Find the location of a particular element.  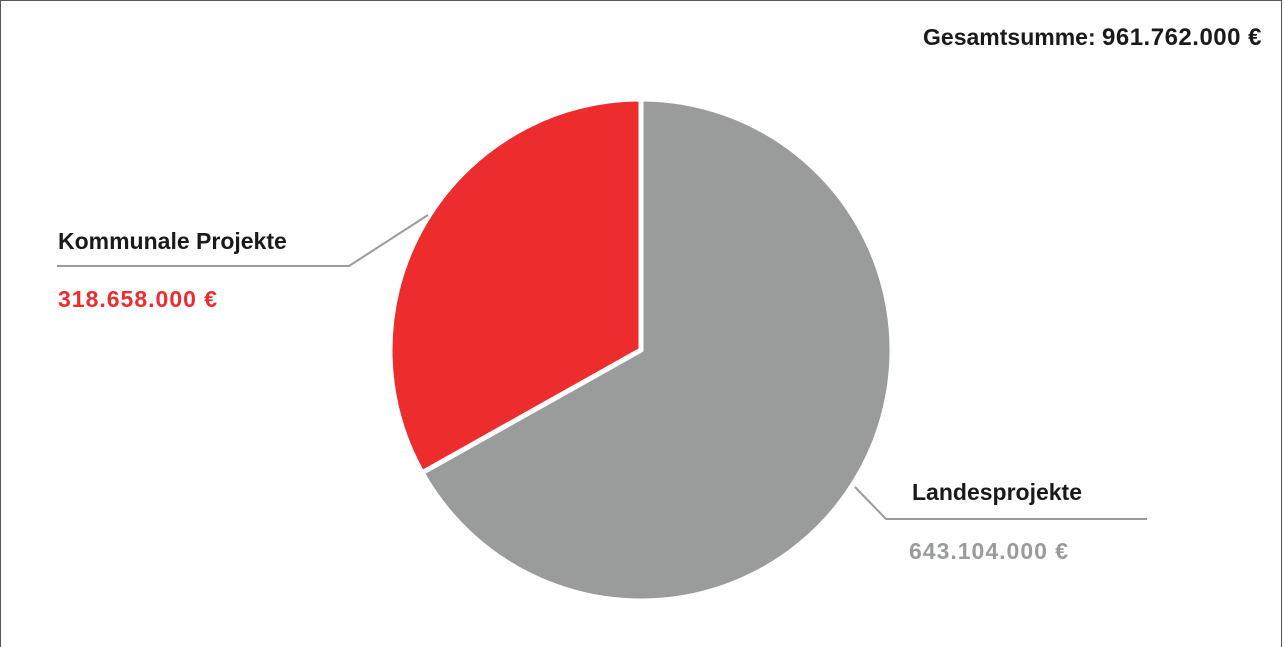

label-kommunale-projekte: Kommunale Projekte is located at coordinates (172, 241).